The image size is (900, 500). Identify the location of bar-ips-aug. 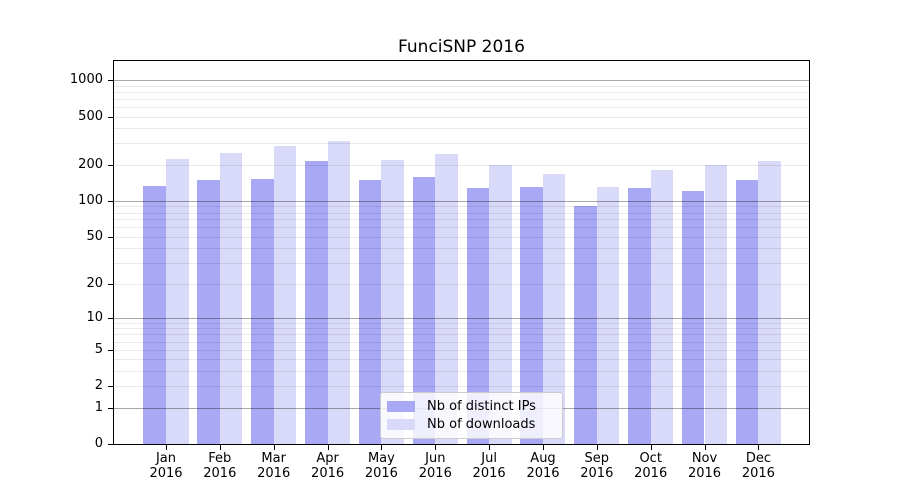
(531, 315).